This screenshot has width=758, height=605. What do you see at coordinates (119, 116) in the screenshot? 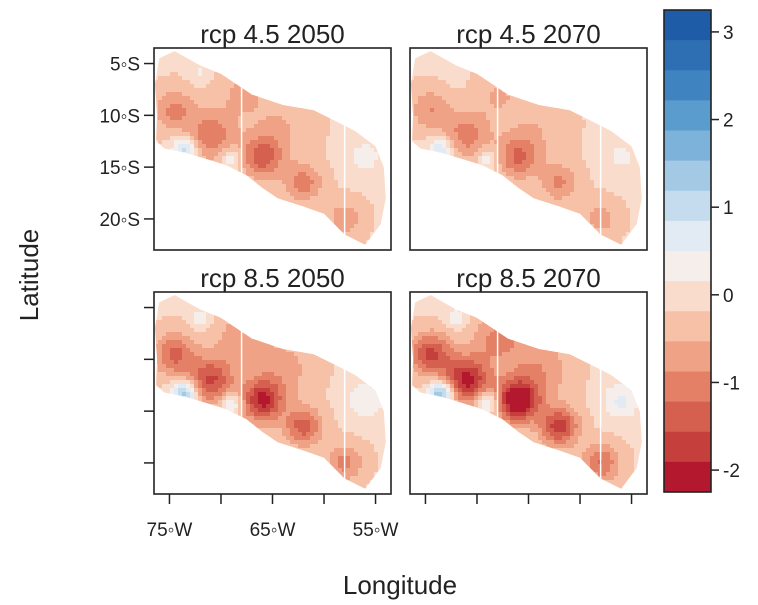
I see `y-tick-label: 10◦S` at bounding box center [119, 116].